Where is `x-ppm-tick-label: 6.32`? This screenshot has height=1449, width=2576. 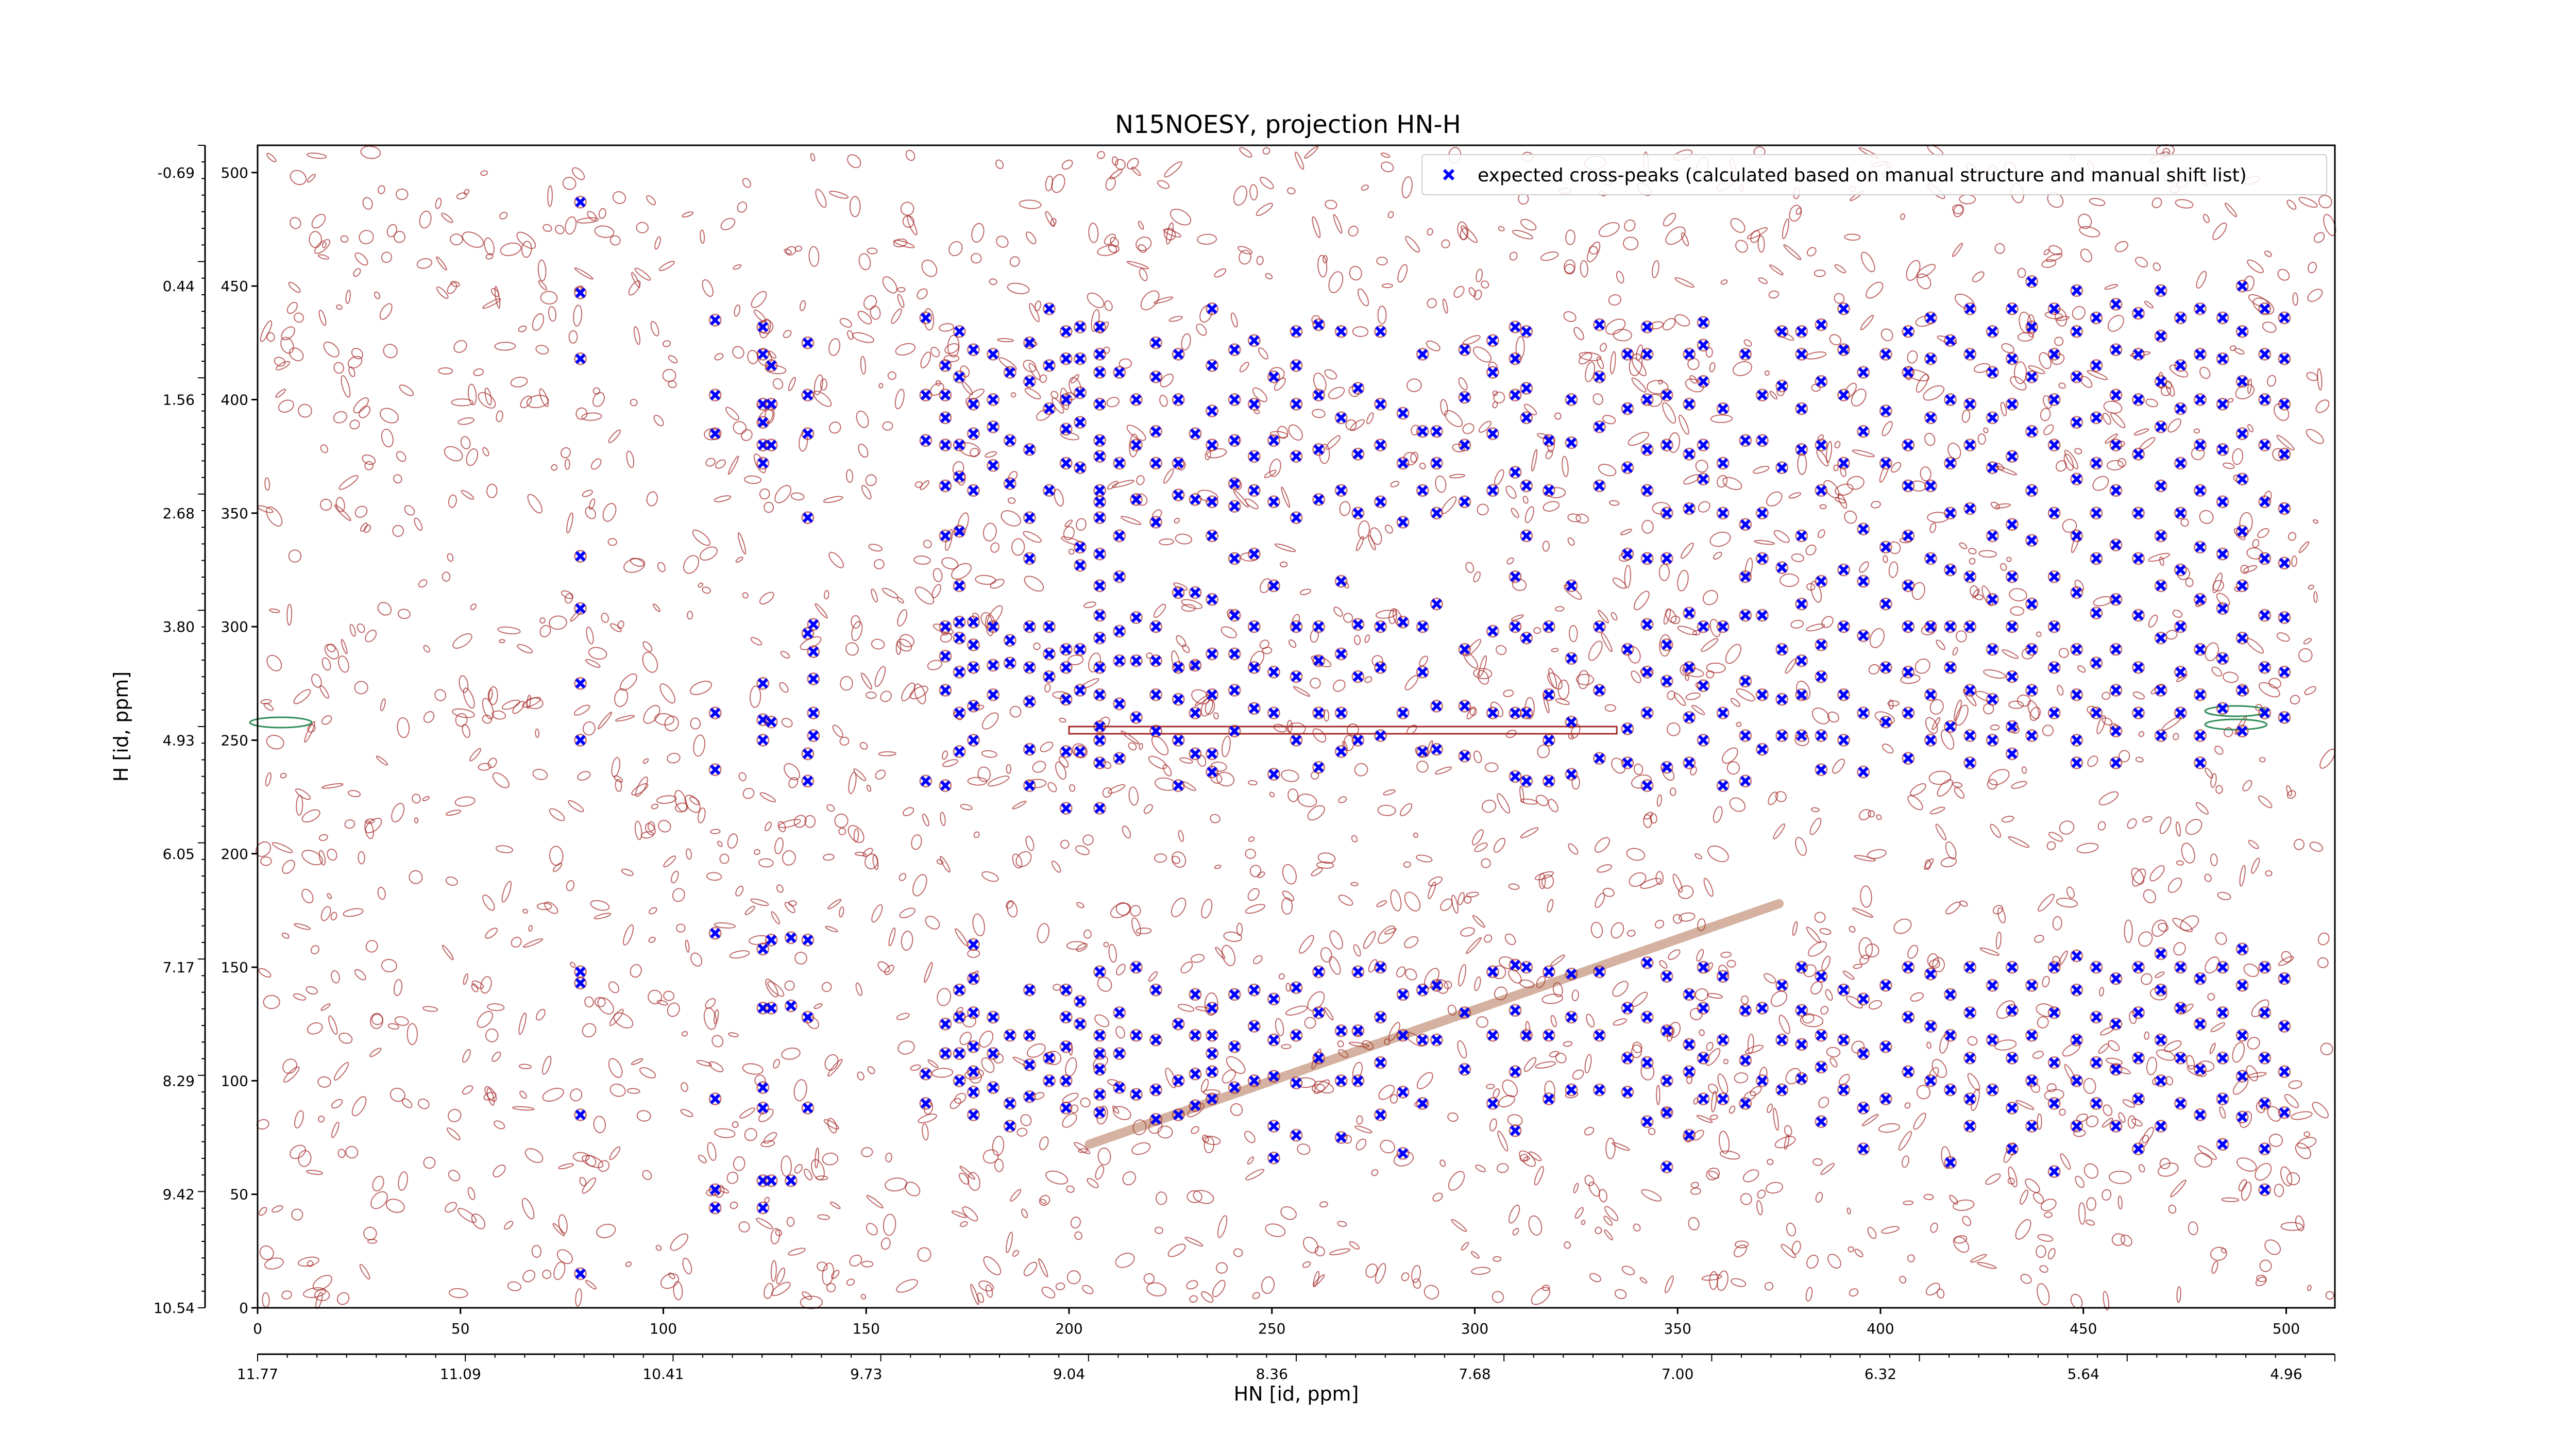
x-ppm-tick-label: 6.32 is located at coordinates (1880, 1374).